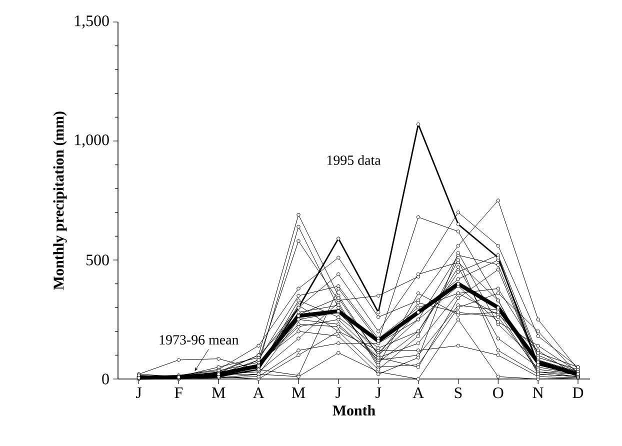  I want to click on x-tick-label: O, so click(498, 393).